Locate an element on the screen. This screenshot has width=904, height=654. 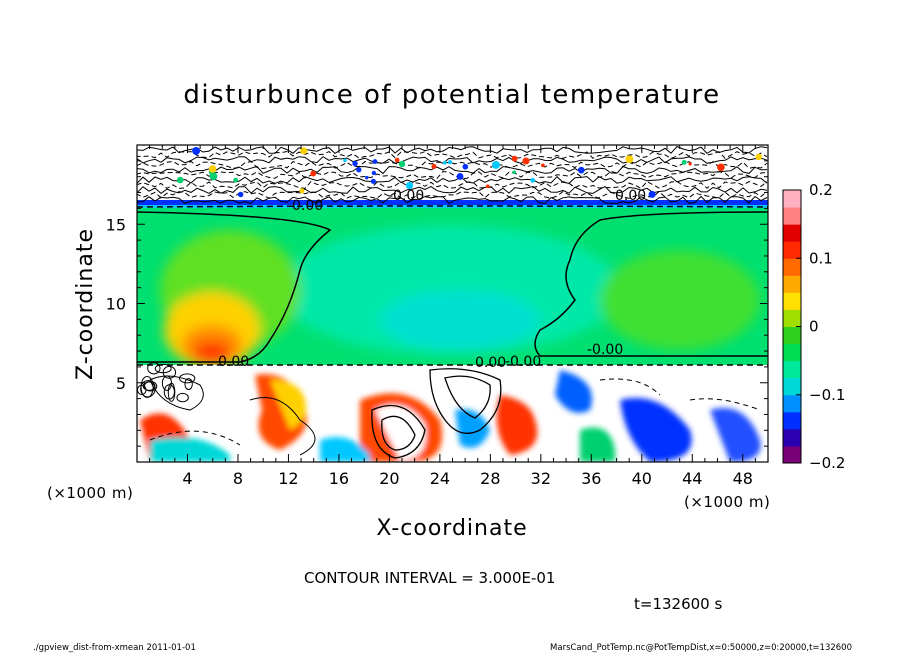
y-axis-label: Z-coordinate is located at coordinates (85, 304).